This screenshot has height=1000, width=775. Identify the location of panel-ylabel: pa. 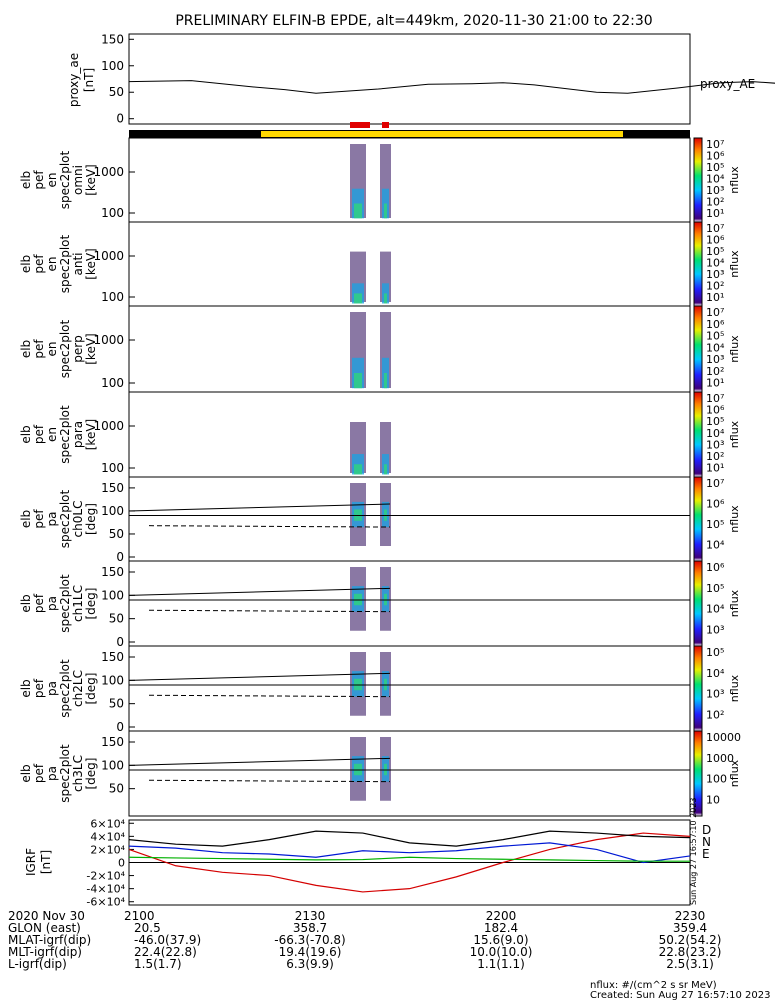
(52, 773).